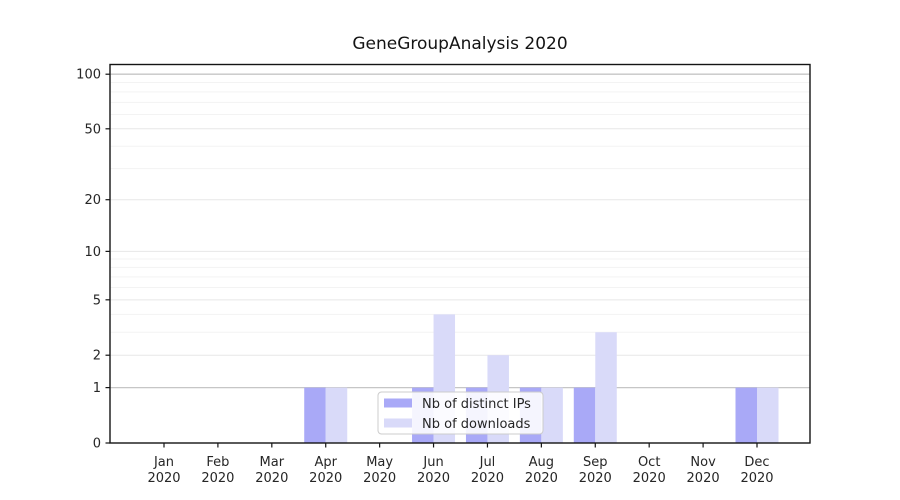  What do you see at coordinates (541, 462) in the screenshot?
I see `x-tick-label-month: Aug` at bounding box center [541, 462].